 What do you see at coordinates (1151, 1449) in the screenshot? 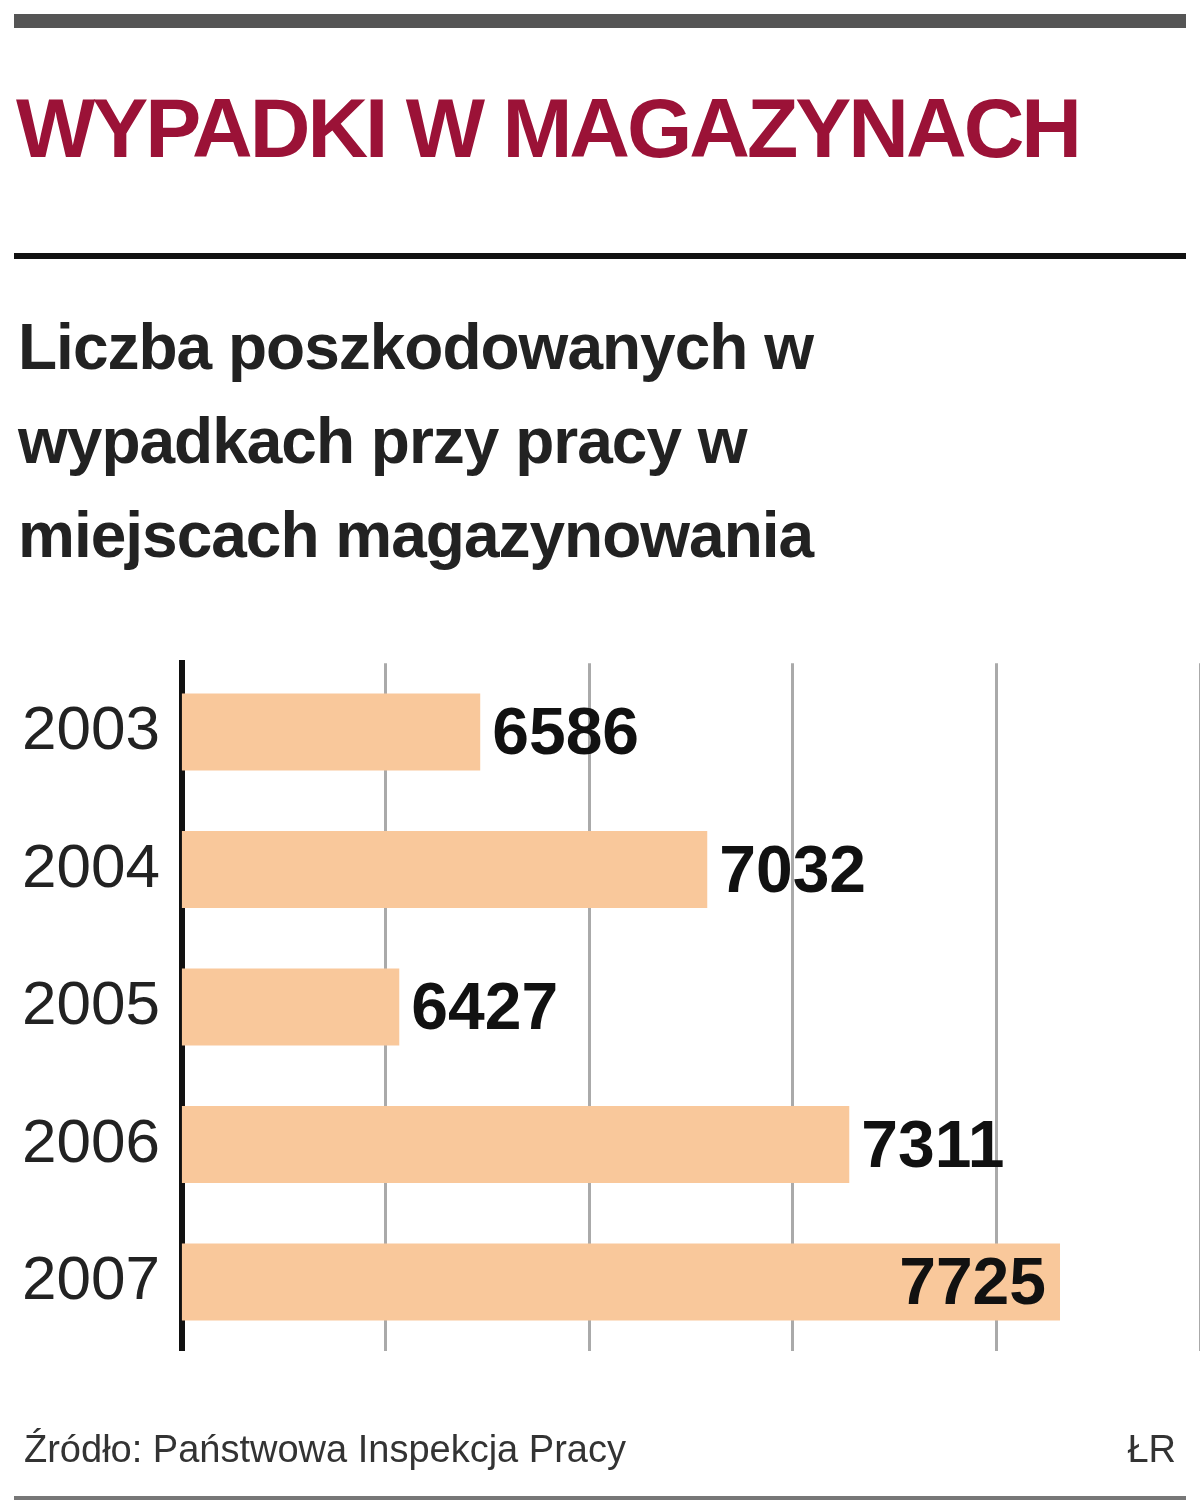
I see `text: ŁR` at bounding box center [1151, 1449].